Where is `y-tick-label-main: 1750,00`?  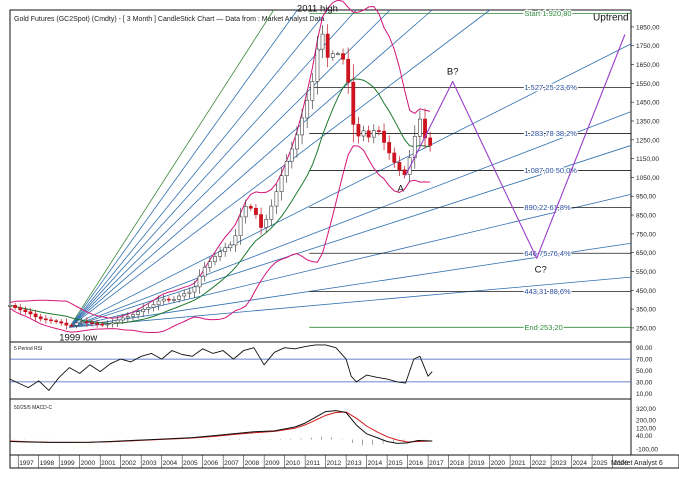
y-tick-label-main: 1750,00 is located at coordinates (648, 46).